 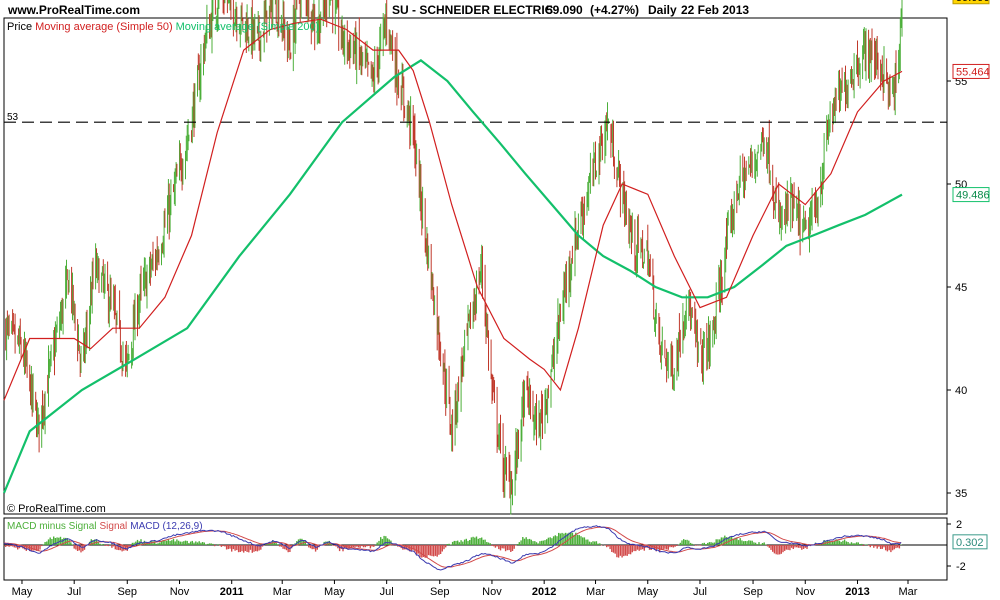 I want to click on legend-macd-hist: MACD minus Signal, so click(x=51, y=526).